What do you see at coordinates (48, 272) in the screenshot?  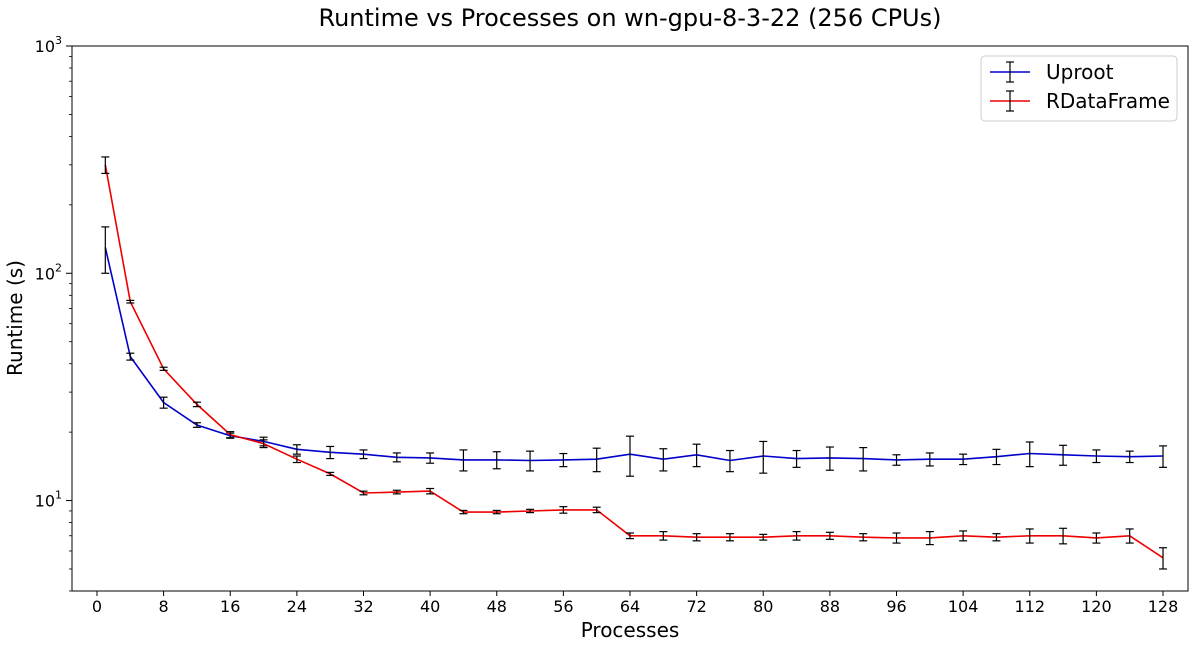 I see `y-tick-label: 10²` at bounding box center [48, 272].